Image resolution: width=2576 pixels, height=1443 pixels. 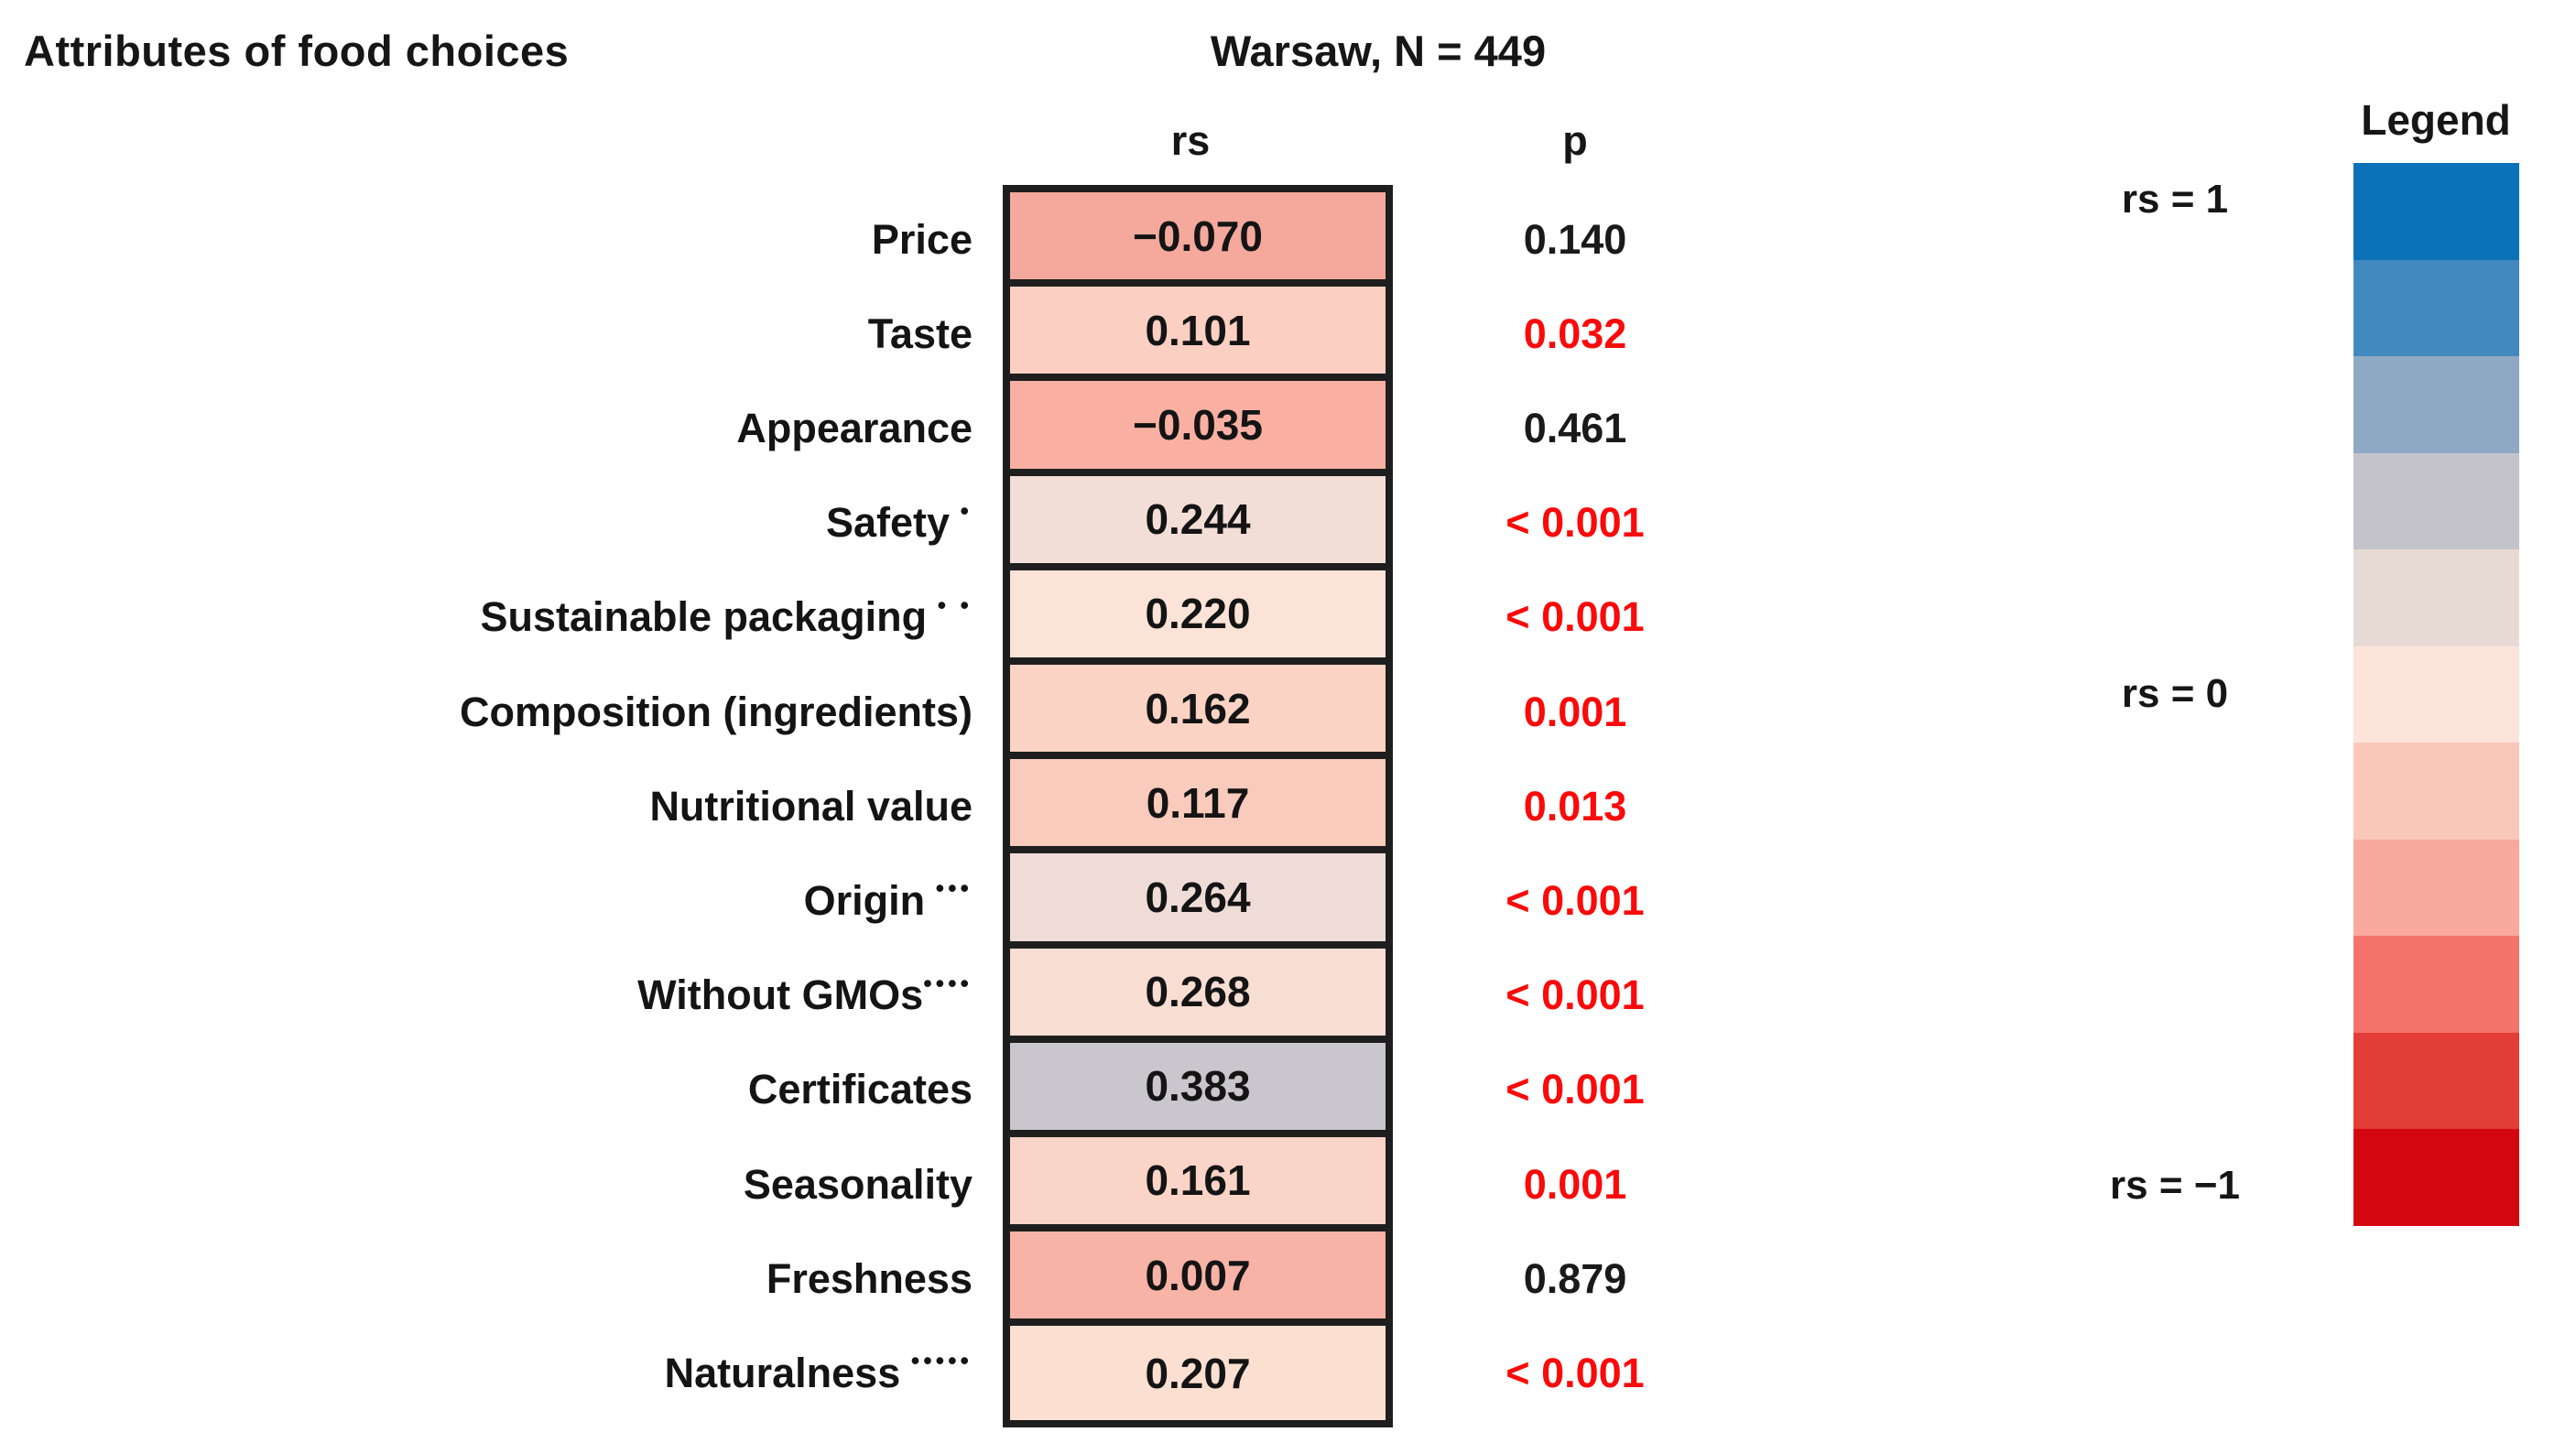 What do you see at coordinates (1575, 806) in the screenshot?
I see `p-value: 0.013` at bounding box center [1575, 806].